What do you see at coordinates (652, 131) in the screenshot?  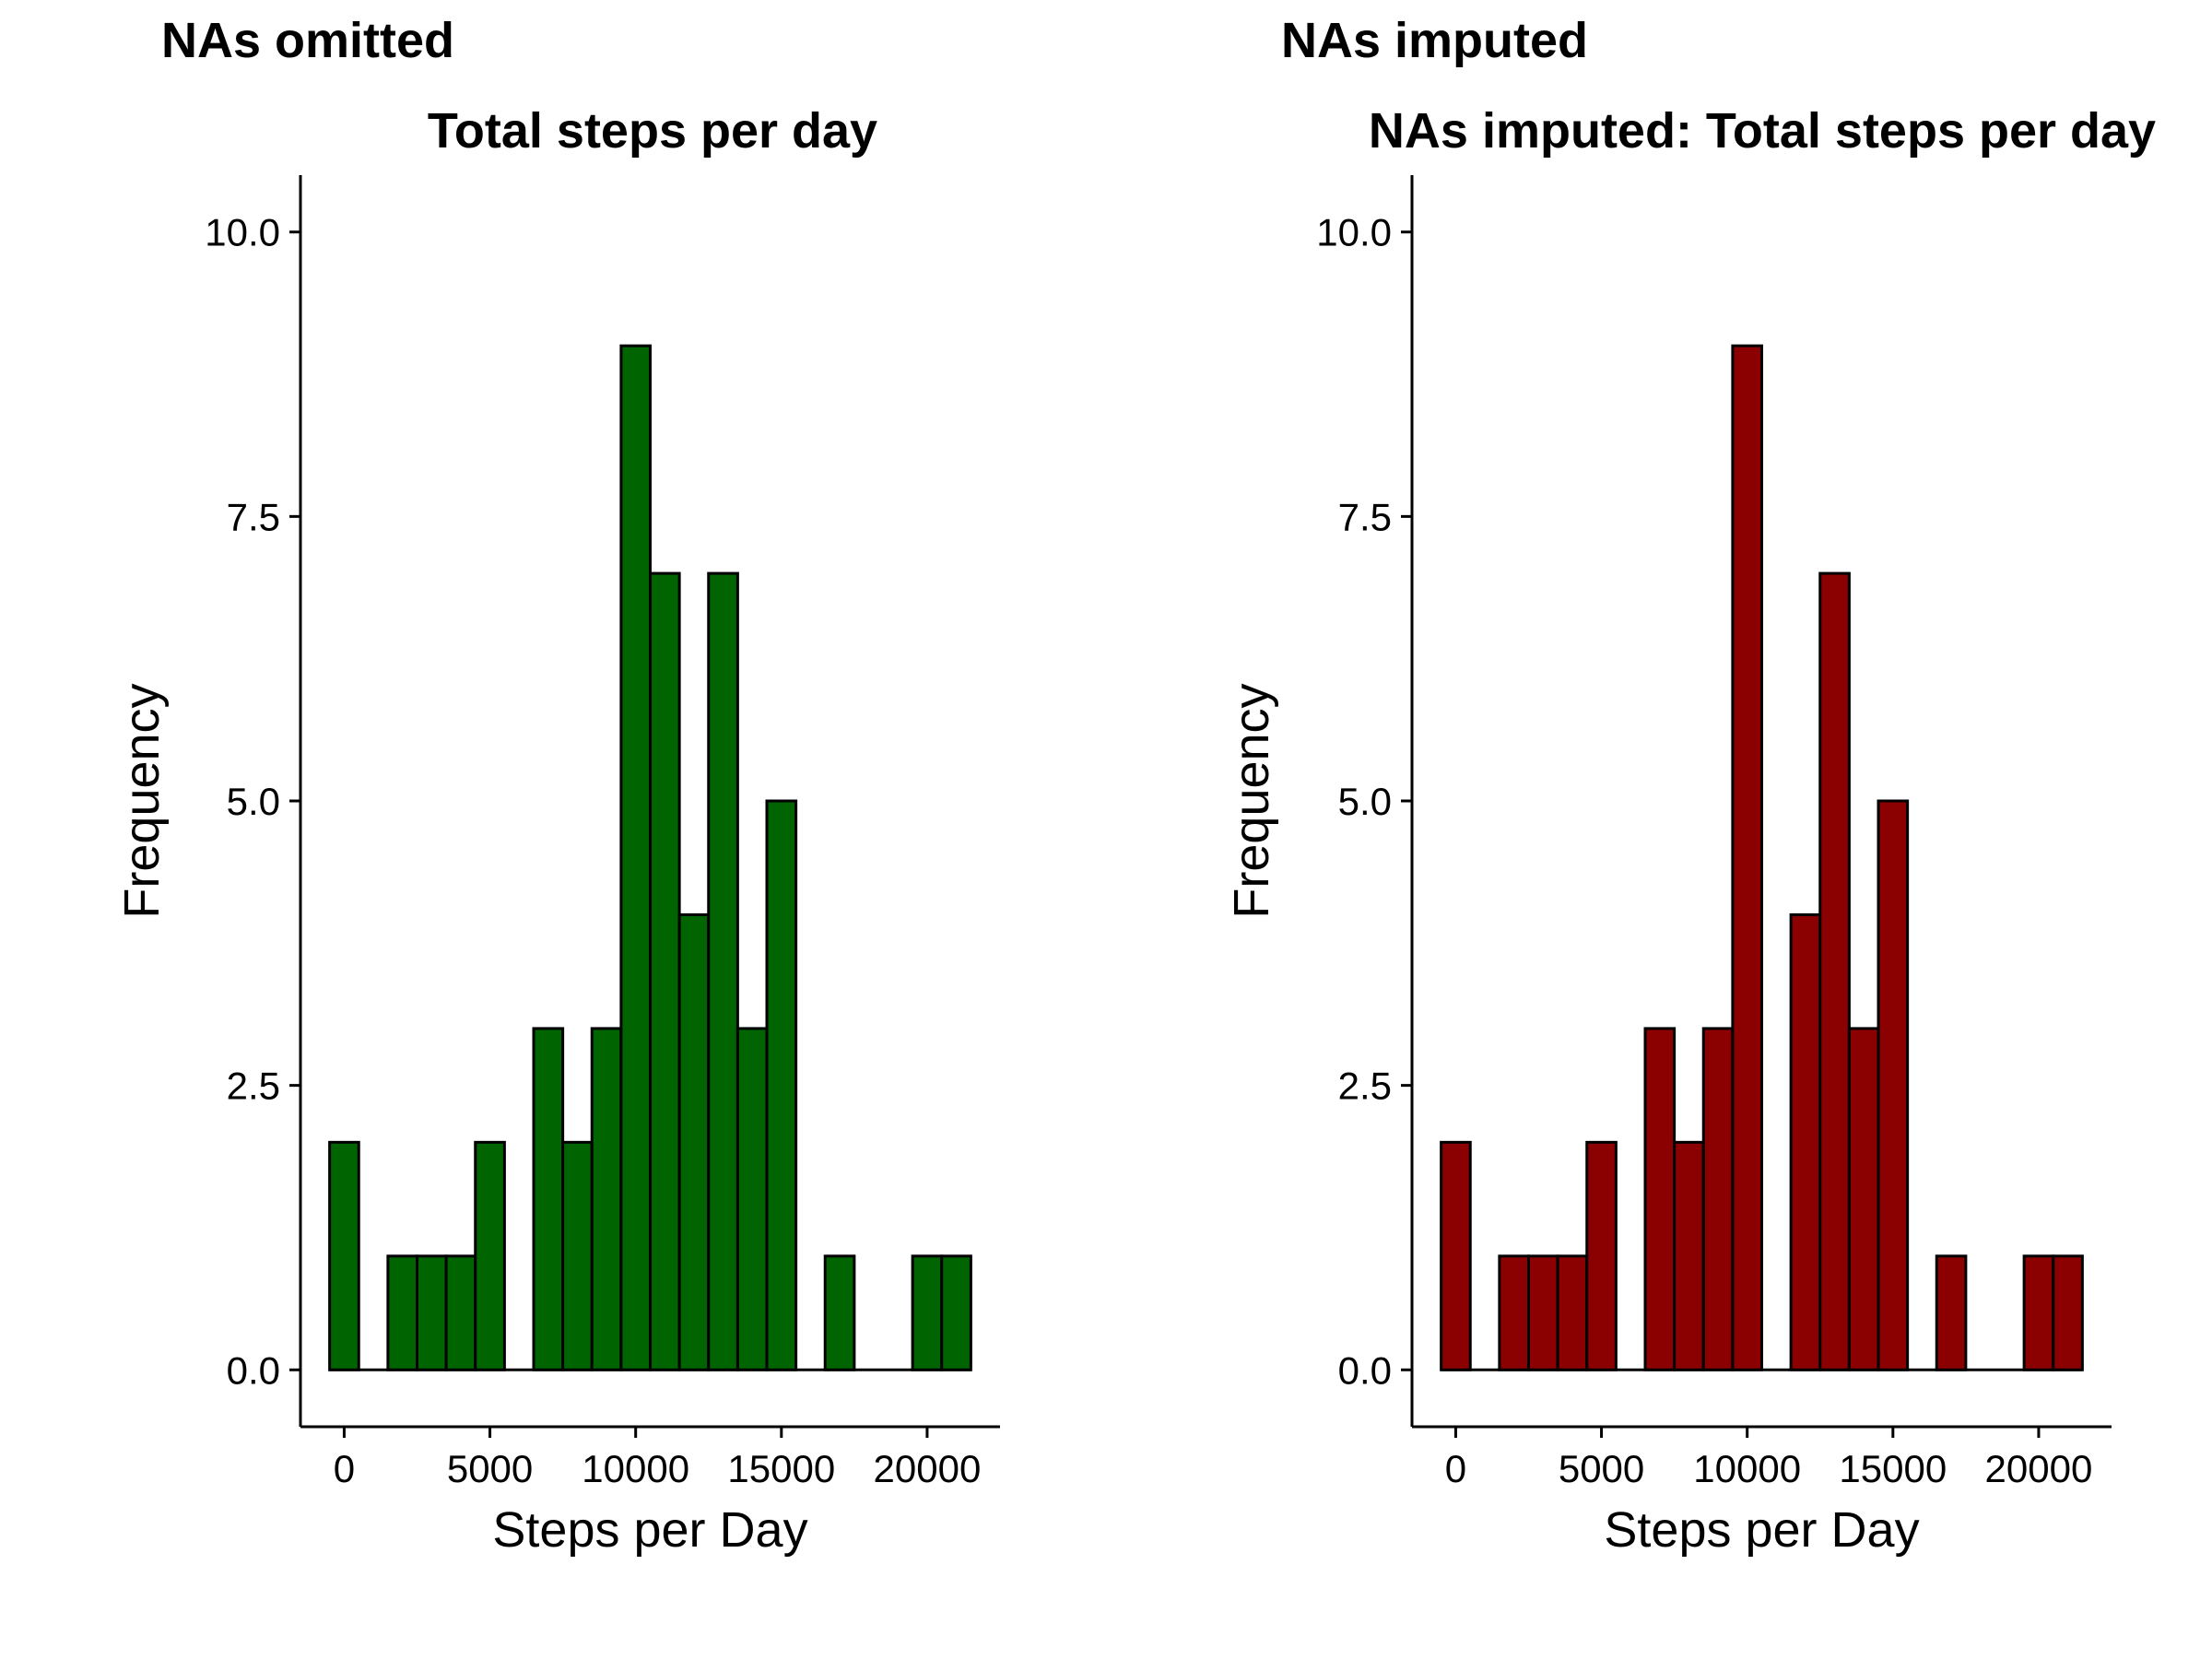 I see `plot-title: Total steps per day` at bounding box center [652, 131].